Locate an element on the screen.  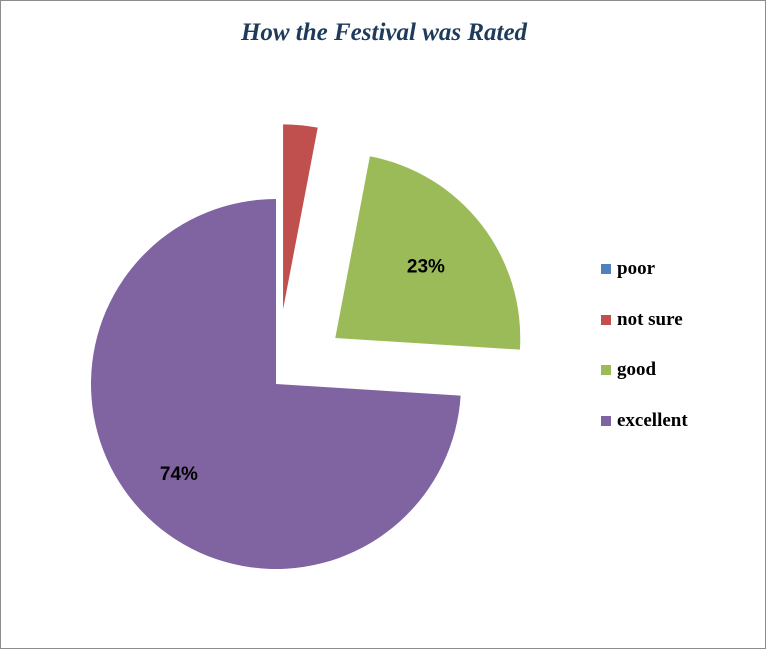
legend: poor not sure good excellent is located at coordinates (644, 358).